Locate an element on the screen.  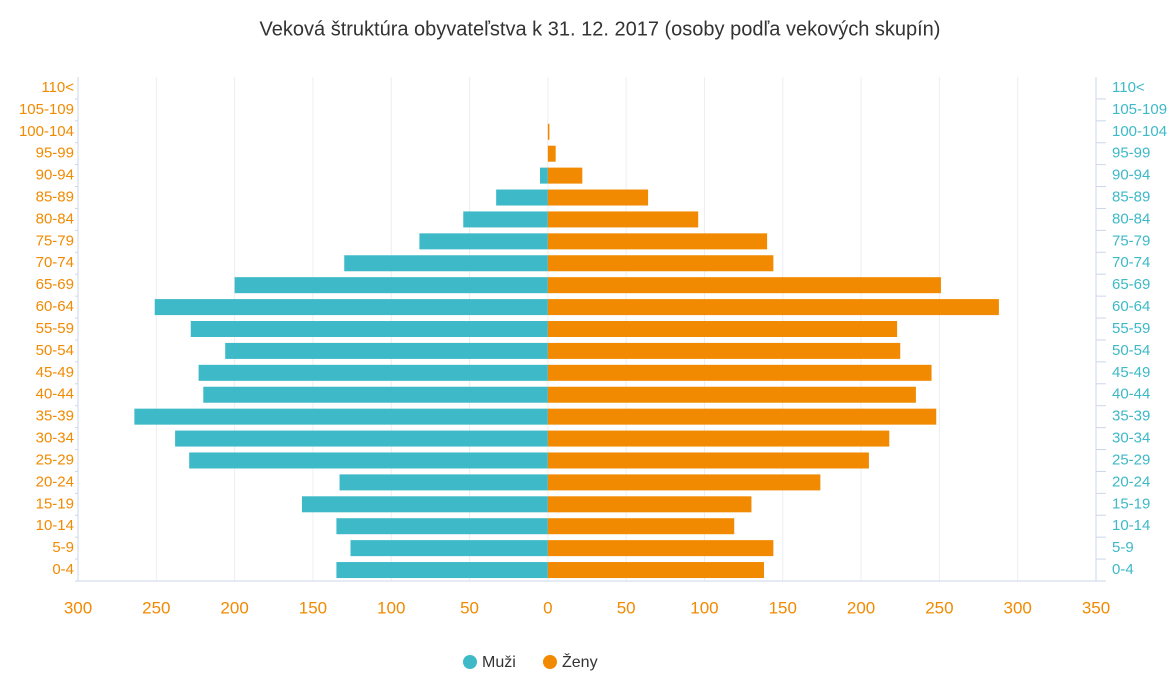
y-tick-label: 45-49 is located at coordinates (55, 372).